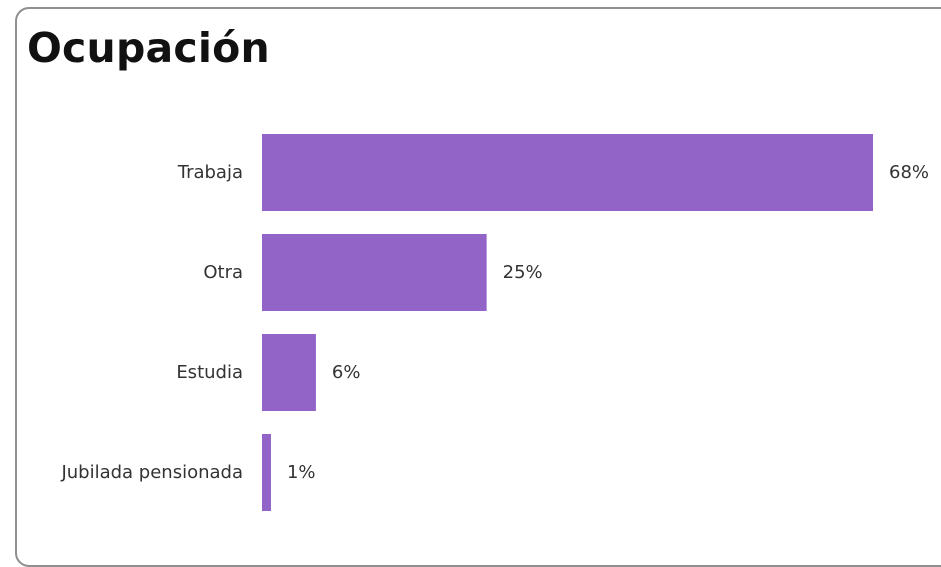  Describe the element at coordinates (346, 372) in the screenshot. I see `value-label: 6%` at that location.